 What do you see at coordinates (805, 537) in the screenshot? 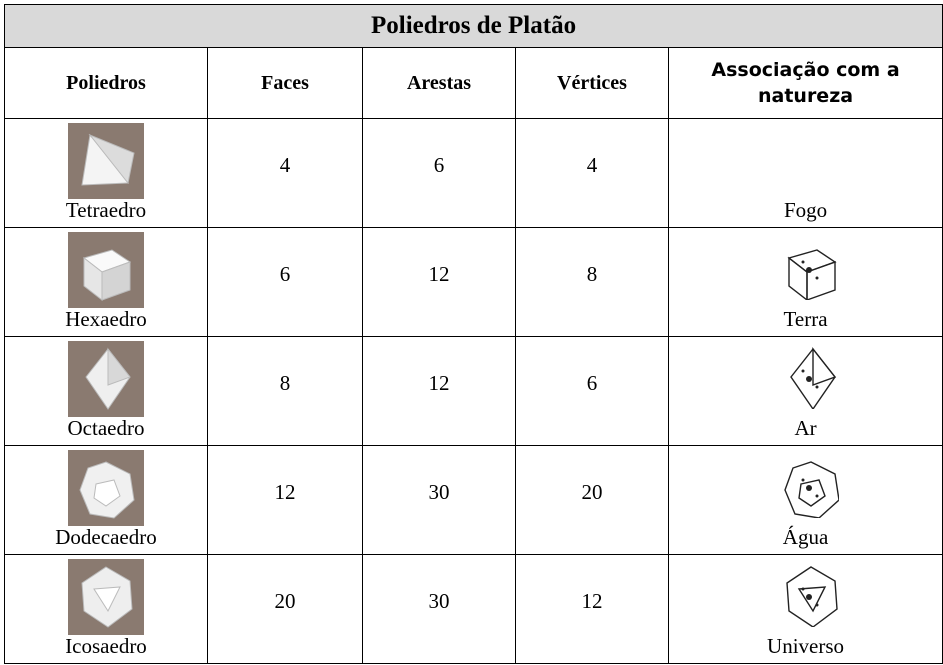
I see `element-name: Água` at bounding box center [805, 537].